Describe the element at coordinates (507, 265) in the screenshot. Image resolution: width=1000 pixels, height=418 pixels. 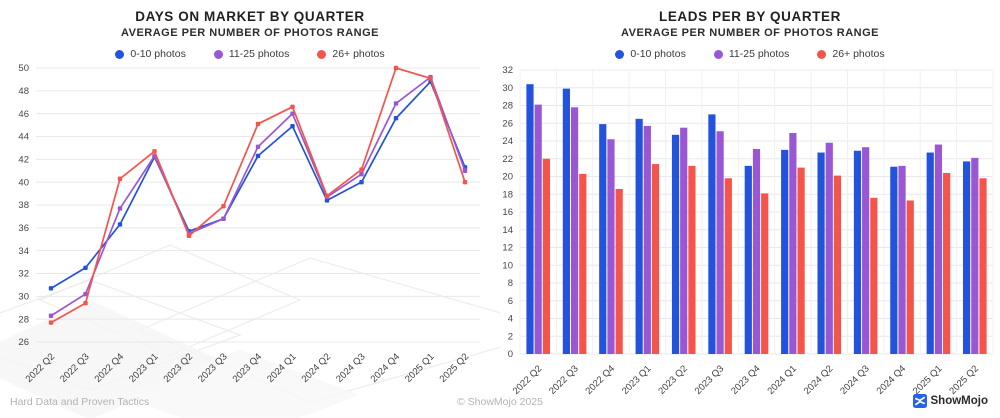
I see `svg-text: 10` at that location.